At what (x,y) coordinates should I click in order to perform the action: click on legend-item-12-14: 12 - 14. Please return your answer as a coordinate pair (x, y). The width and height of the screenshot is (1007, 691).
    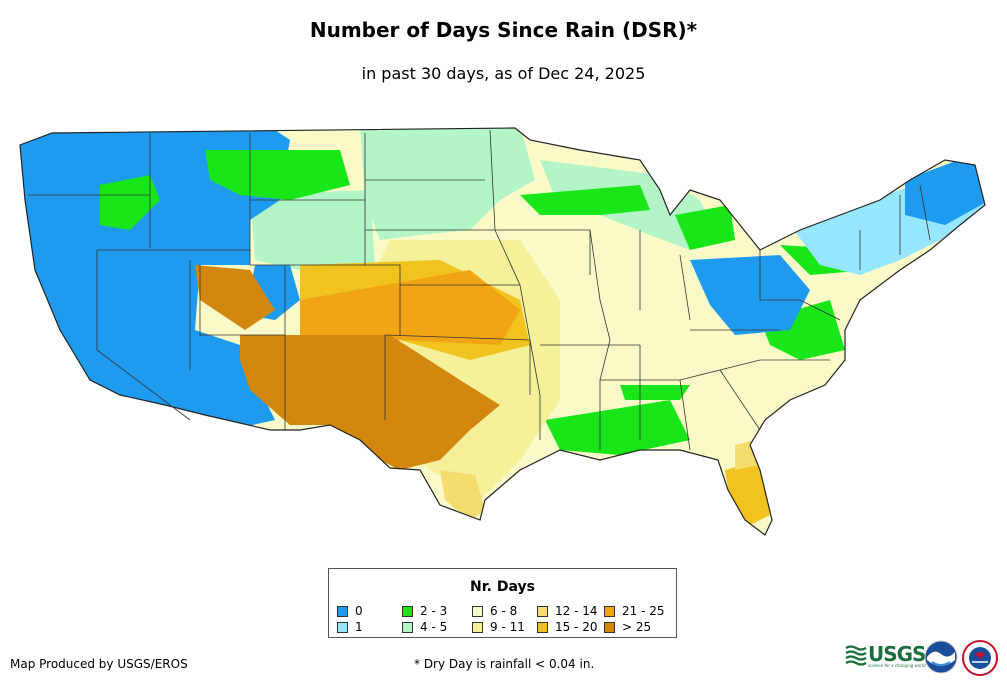
    Looking at the image, I should click on (567, 611).